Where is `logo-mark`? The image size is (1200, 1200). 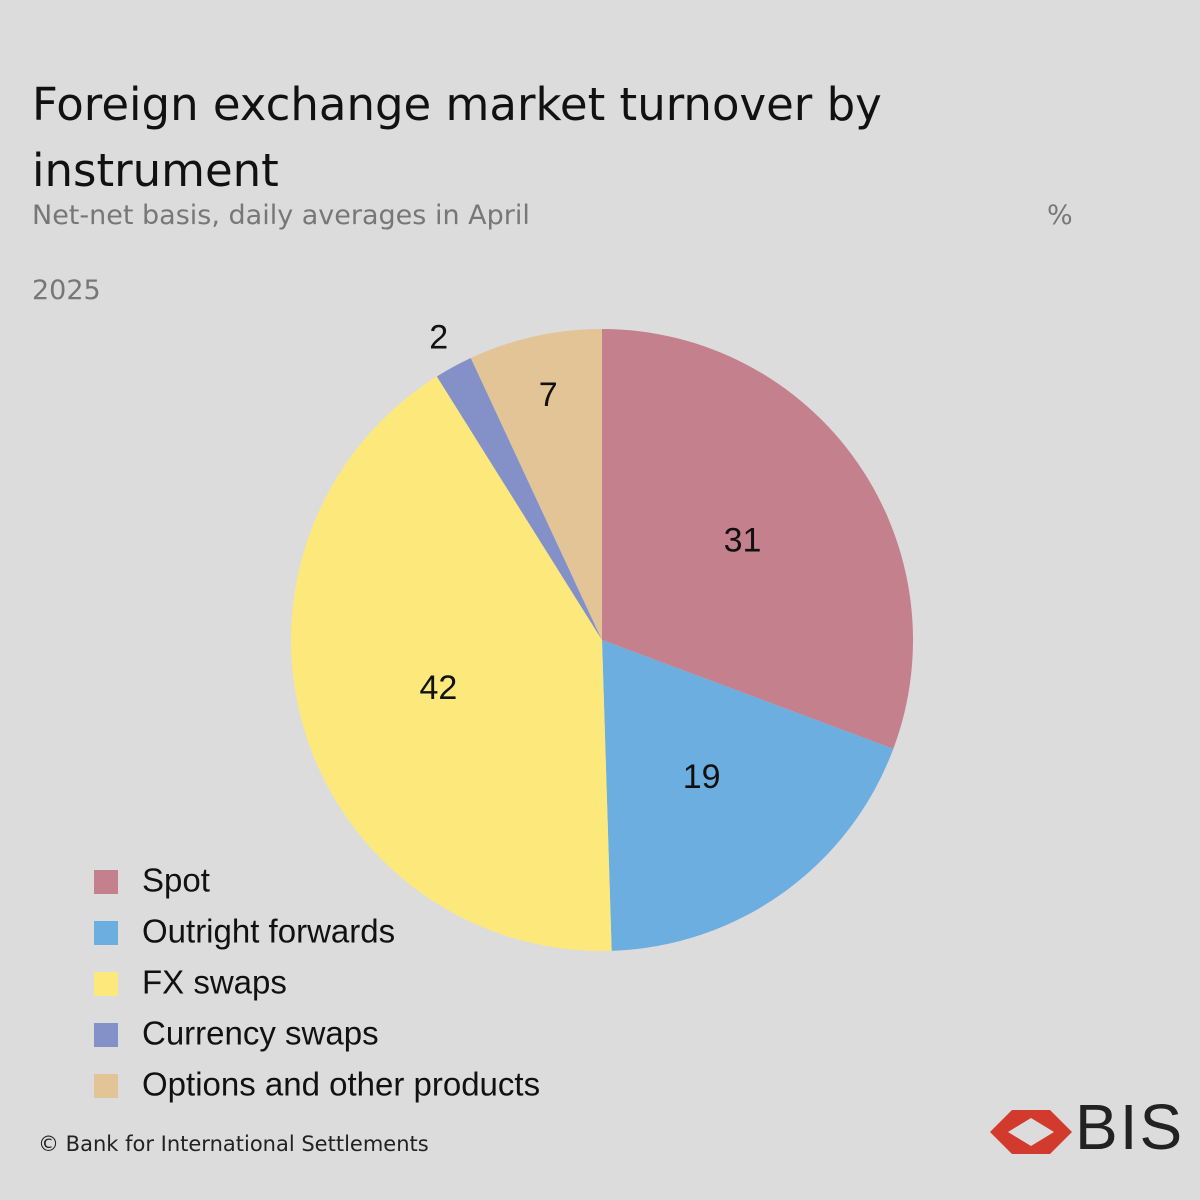 logo-mark is located at coordinates (1031, 1132).